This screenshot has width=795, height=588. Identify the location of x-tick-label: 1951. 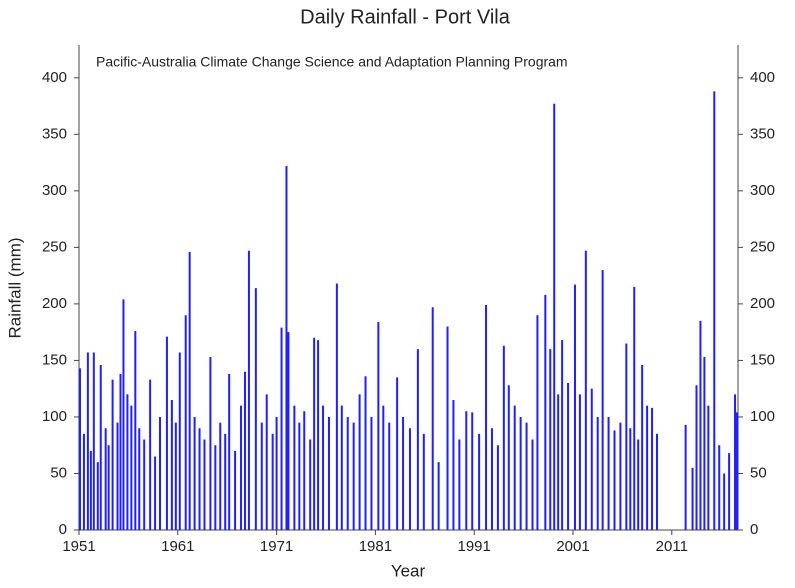
(78, 546).